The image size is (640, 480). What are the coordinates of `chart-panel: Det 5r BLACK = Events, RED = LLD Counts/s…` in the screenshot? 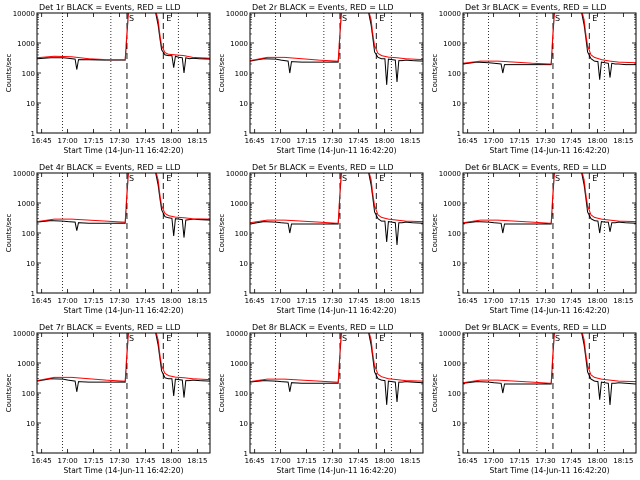 It's located at (321, 239).